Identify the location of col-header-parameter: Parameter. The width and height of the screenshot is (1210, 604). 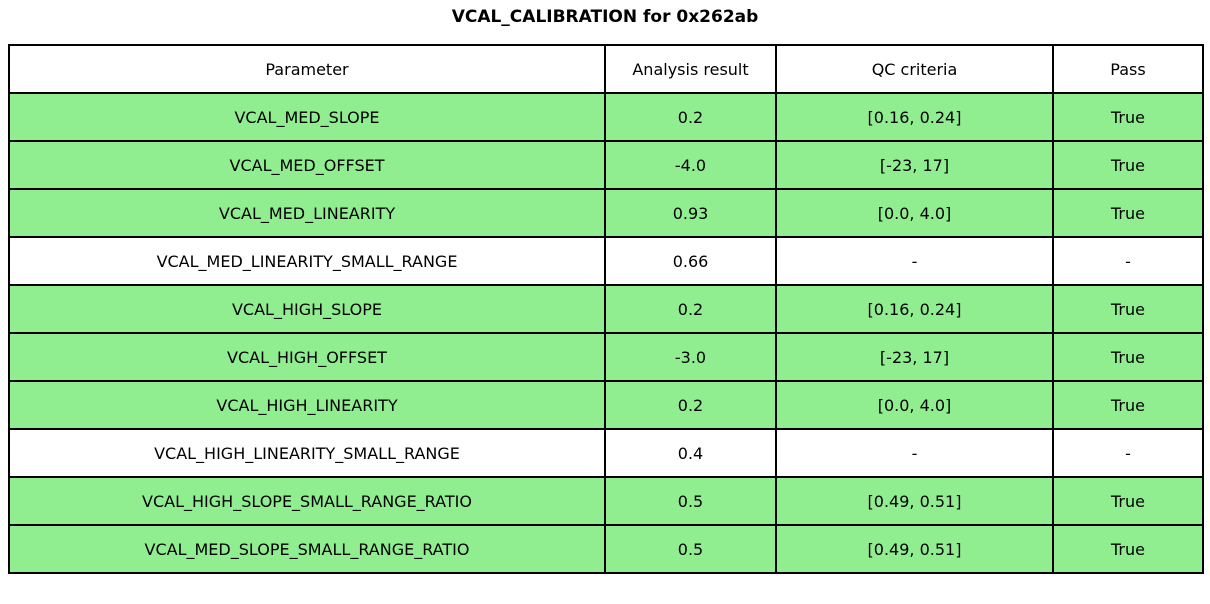
(307, 69).